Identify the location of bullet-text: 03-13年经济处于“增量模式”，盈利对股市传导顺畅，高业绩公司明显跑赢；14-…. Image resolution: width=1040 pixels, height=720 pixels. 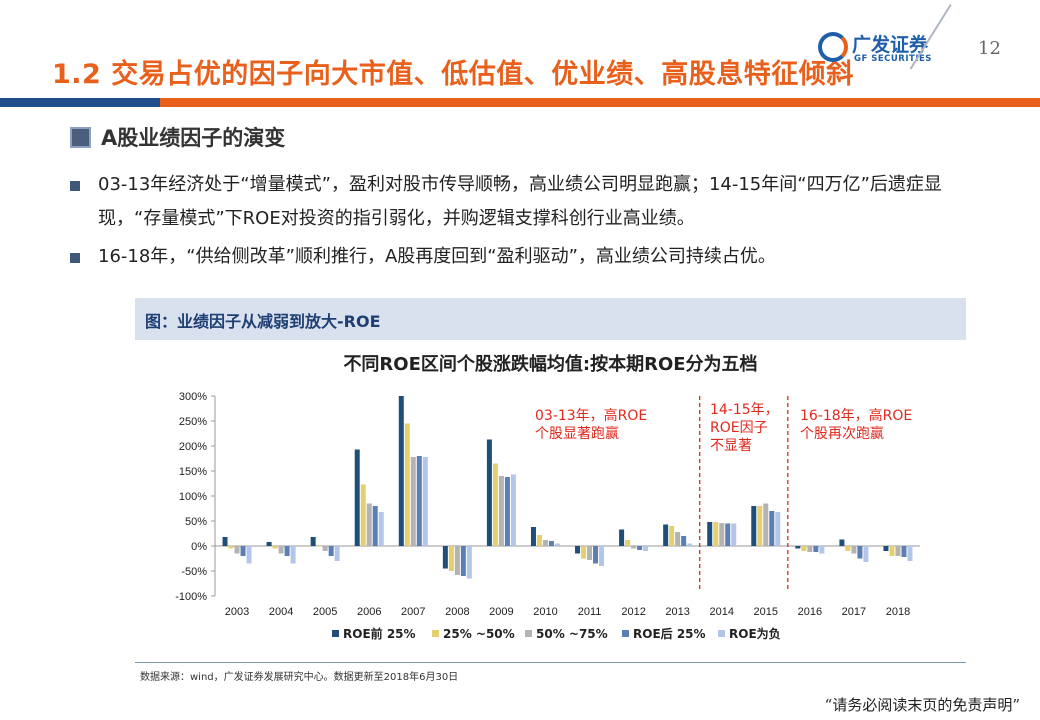
(520, 201).